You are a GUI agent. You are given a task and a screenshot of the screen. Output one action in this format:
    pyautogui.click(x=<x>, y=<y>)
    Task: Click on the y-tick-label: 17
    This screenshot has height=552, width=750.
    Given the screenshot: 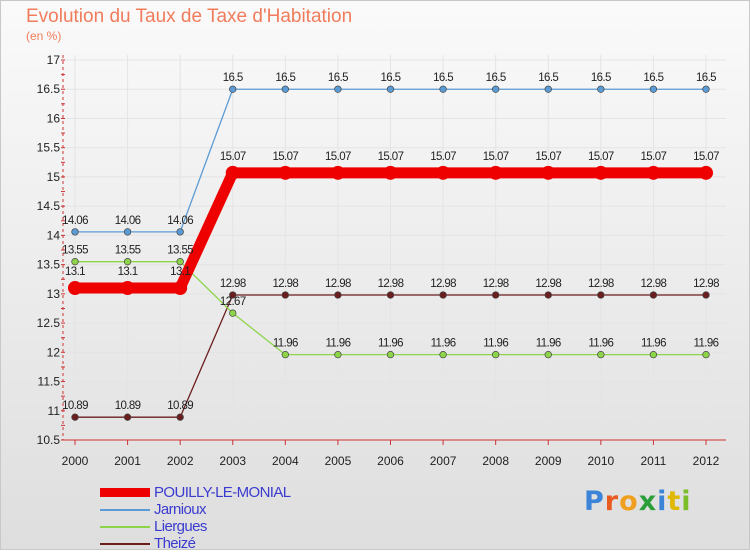 What is the action you would take?
    pyautogui.click(x=54, y=60)
    